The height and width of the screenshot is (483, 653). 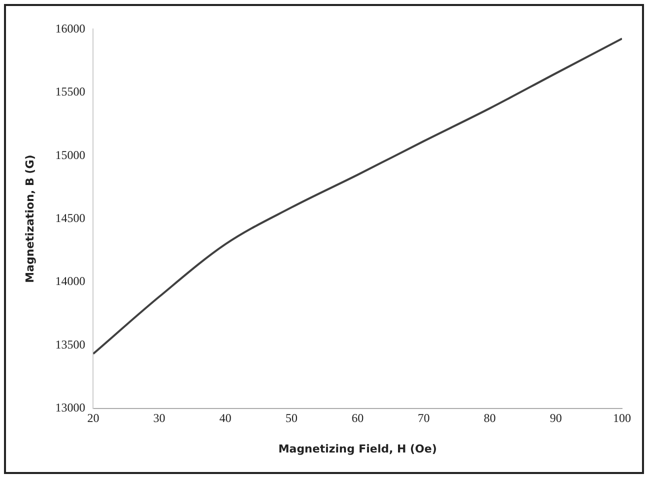 What do you see at coordinates (490, 417) in the screenshot?
I see `x-tick-label: 80` at bounding box center [490, 417].